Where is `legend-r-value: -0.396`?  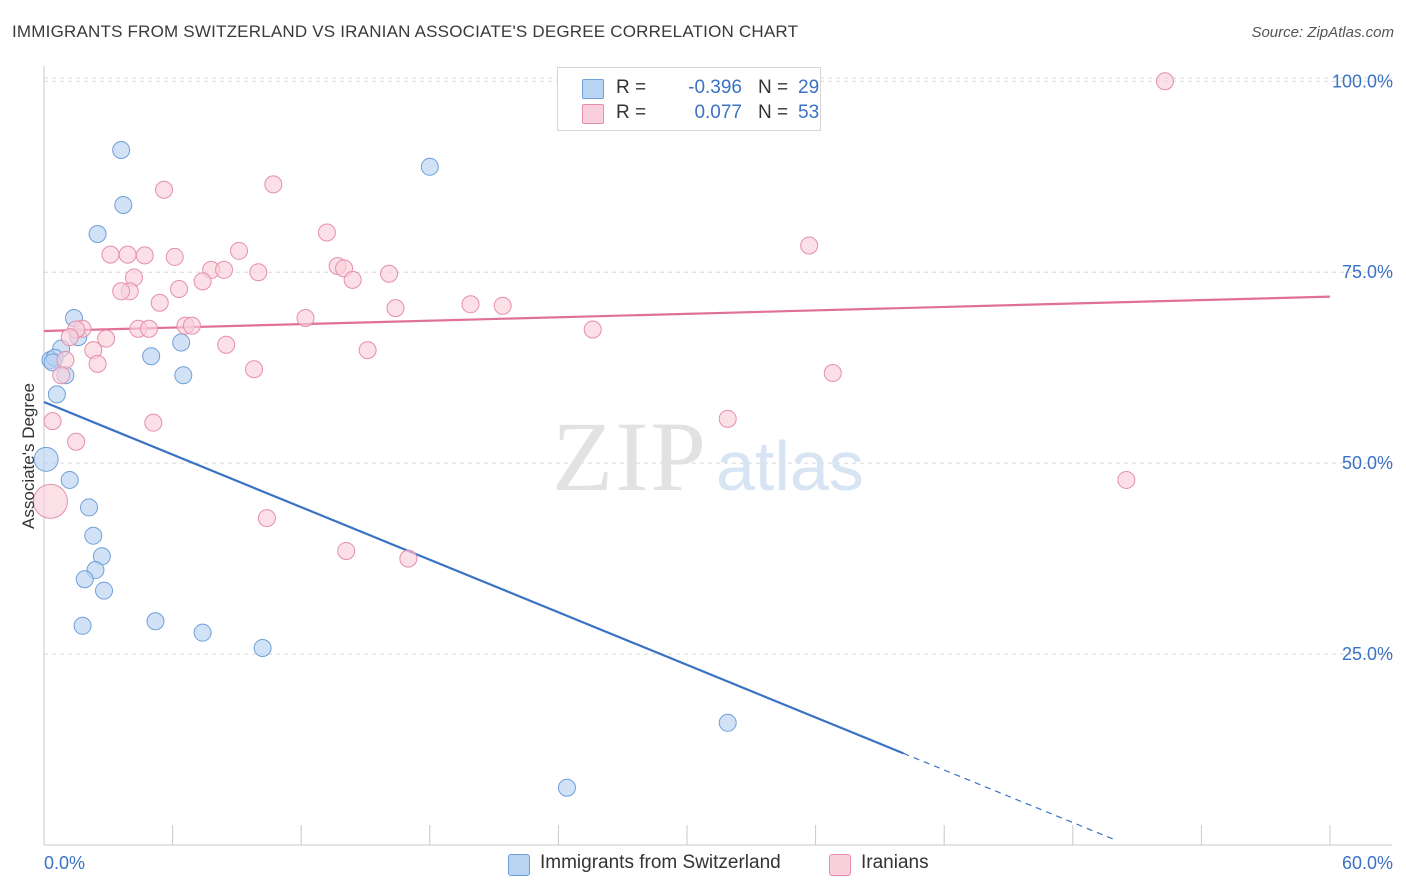 legend-r-value: -0.396 is located at coordinates (715, 87).